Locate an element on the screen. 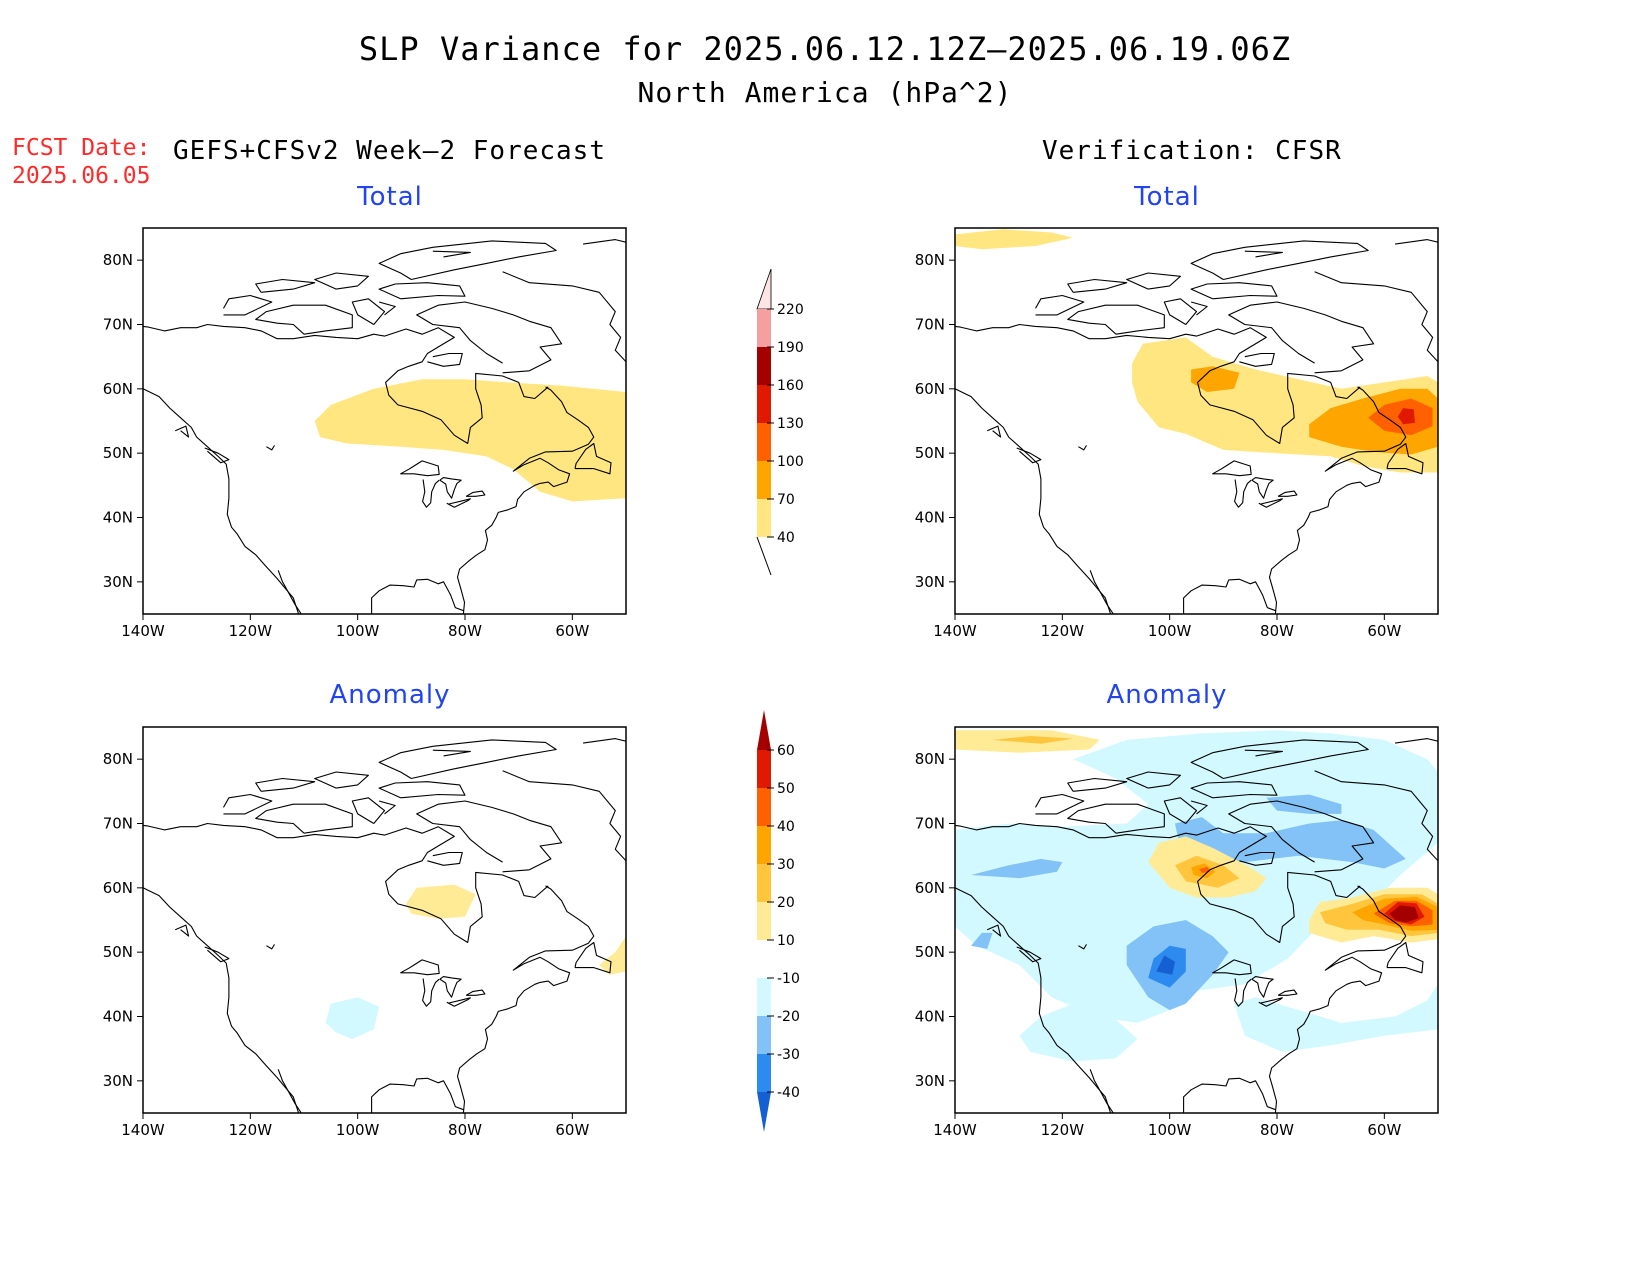 The width and height of the screenshot is (1650, 1275). colorbar-top-triangle is located at coordinates (764, 289).